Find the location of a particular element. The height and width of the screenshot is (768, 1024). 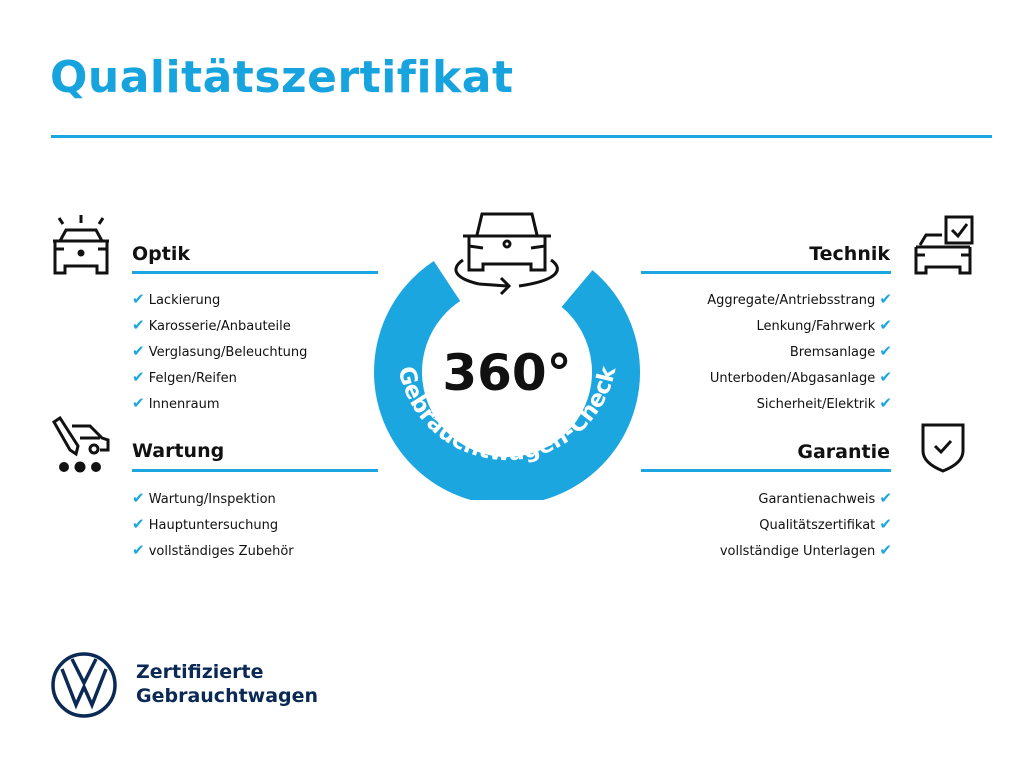

degrees-label: 360° is located at coordinates (506, 373).